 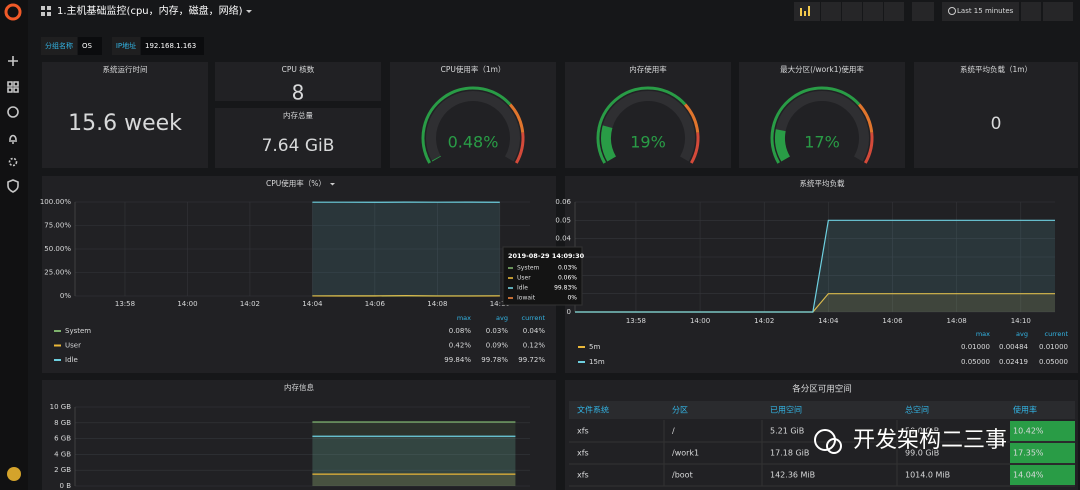 What do you see at coordinates (685, 453) in the screenshot?
I see `cell: /work1` at bounding box center [685, 453].